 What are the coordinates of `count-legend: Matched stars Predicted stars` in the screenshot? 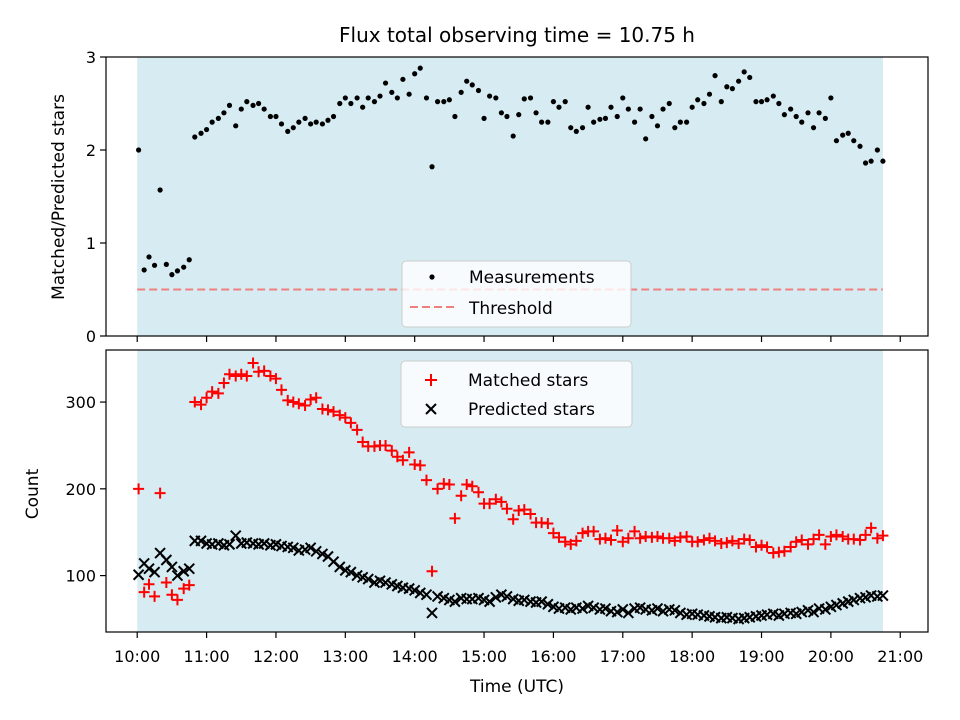 It's located at (516, 394).